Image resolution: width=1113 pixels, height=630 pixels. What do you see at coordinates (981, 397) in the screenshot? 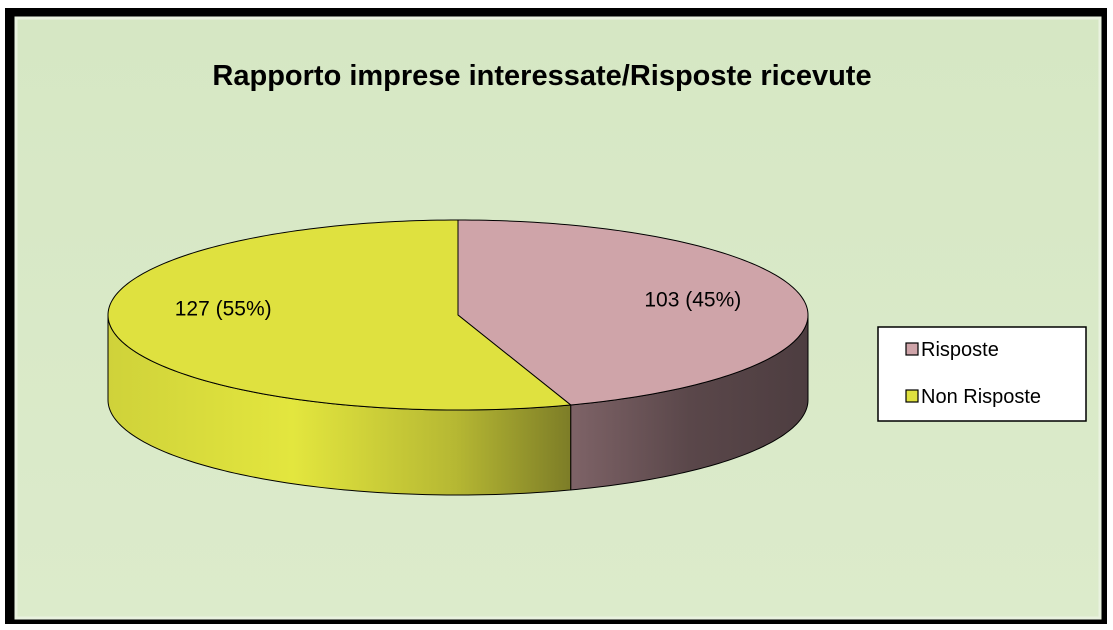
I see `legend-label: Non Risposte` at bounding box center [981, 397].